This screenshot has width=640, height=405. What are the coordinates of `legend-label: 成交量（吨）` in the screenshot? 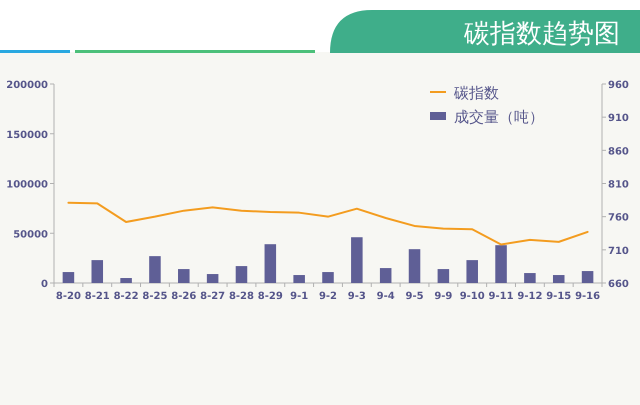 It's located at (499, 117).